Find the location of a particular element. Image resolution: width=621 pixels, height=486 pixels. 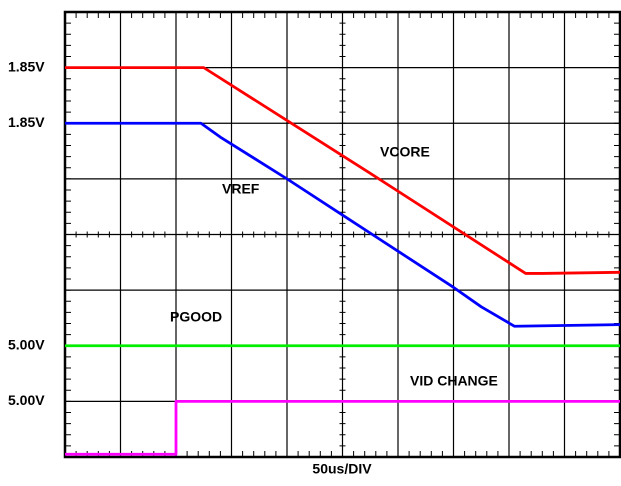

x-axis-label: 50us/DIV is located at coordinates (342, 469).